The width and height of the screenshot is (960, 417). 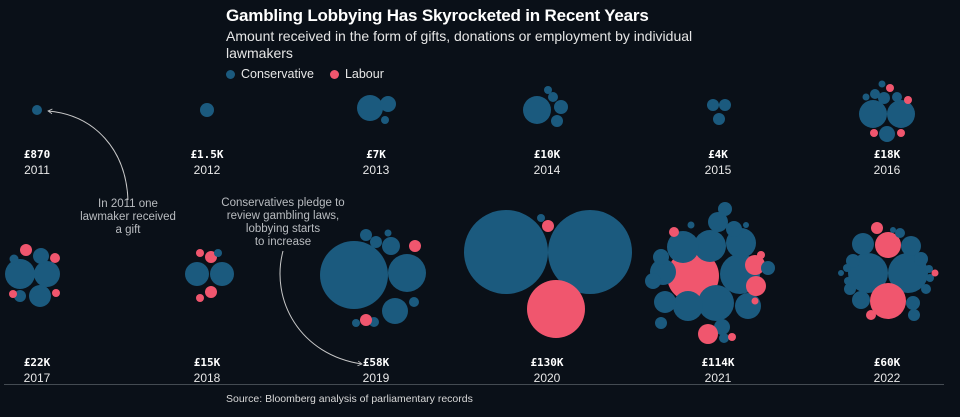 I want to click on total-label-2021: £114K, so click(x=717, y=362).